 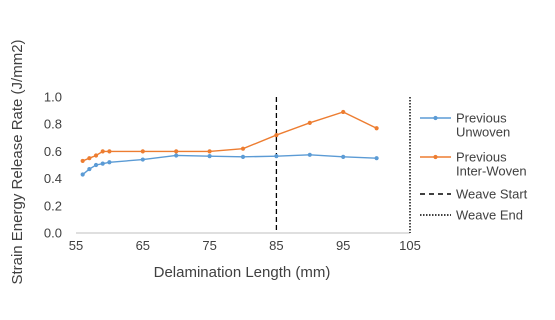 I want to click on series-layer, so click(x=229, y=143).